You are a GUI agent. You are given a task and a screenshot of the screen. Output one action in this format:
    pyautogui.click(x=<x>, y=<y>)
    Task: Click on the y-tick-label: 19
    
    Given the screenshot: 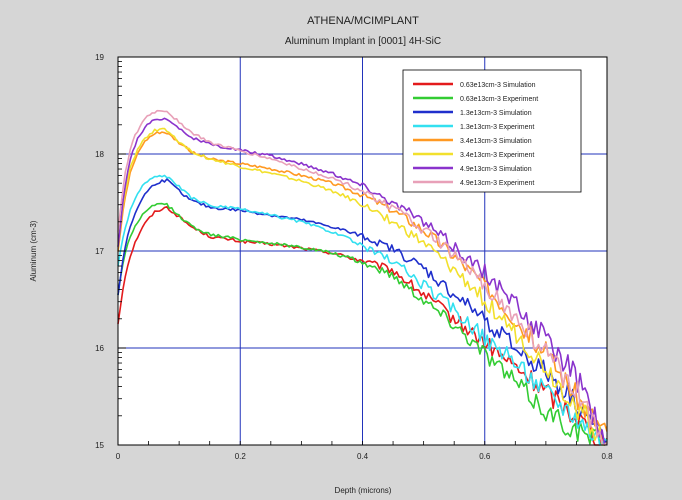 What is the action you would take?
    pyautogui.click(x=99, y=57)
    